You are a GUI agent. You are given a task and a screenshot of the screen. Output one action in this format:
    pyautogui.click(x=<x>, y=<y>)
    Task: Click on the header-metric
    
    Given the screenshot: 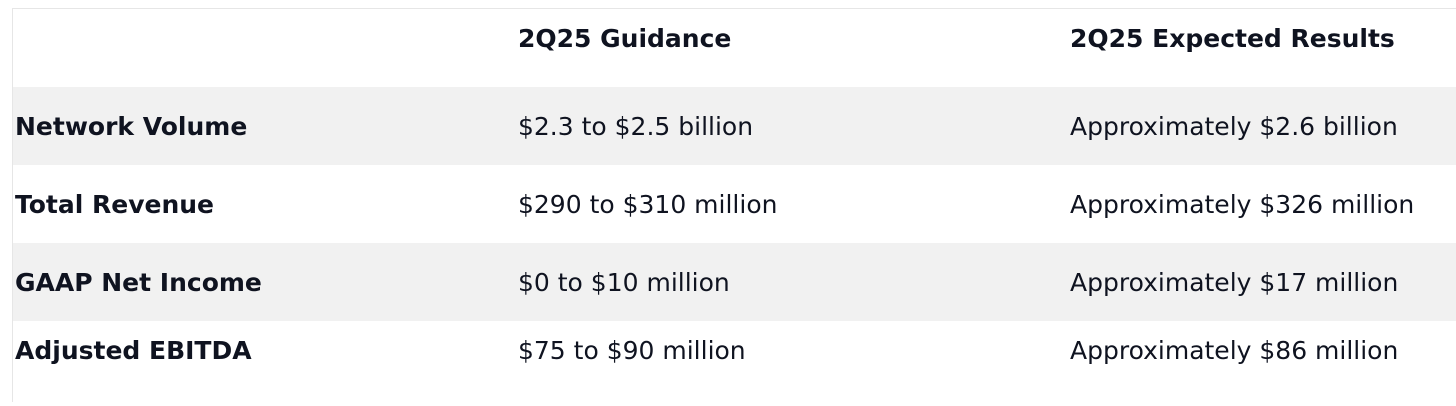 What is the action you would take?
    pyautogui.click(x=264, y=48)
    